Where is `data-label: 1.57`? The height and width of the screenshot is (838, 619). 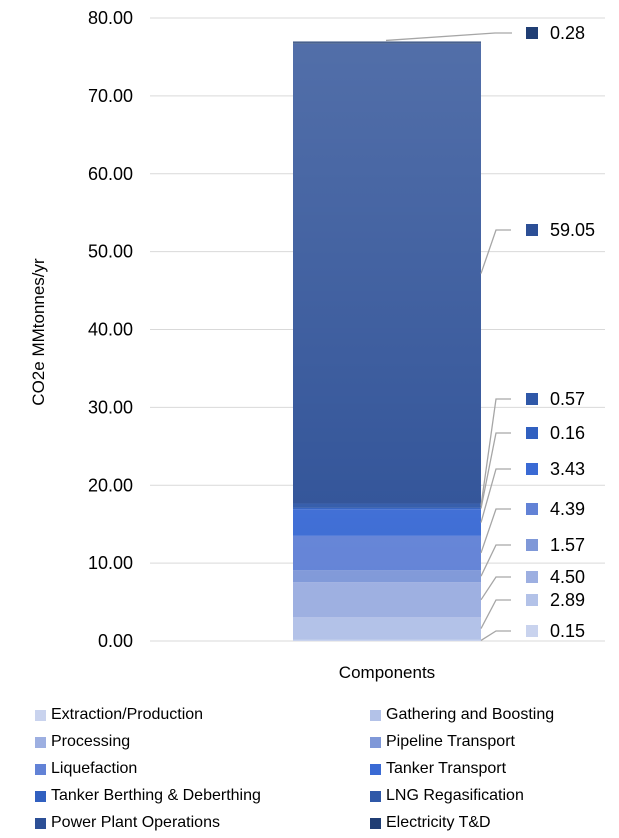 data-label: 1.57 is located at coordinates (567, 545).